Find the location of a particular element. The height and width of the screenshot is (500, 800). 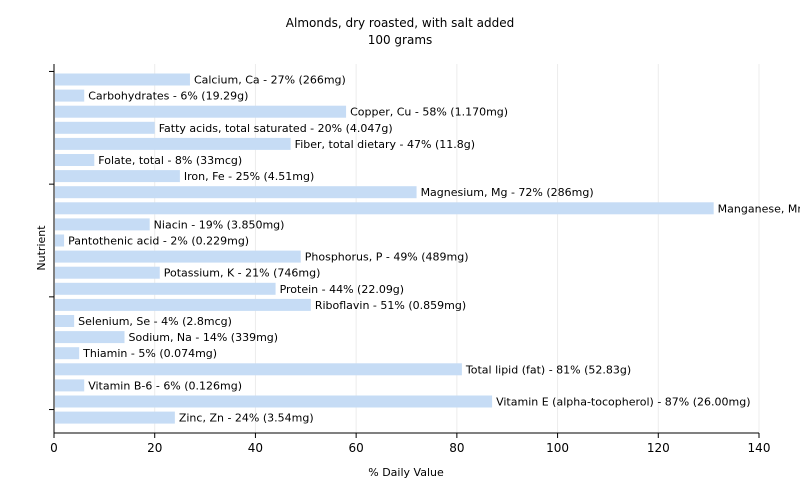

bar-label: Calcium, Ca - 27% (266mg) is located at coordinates (270, 80).